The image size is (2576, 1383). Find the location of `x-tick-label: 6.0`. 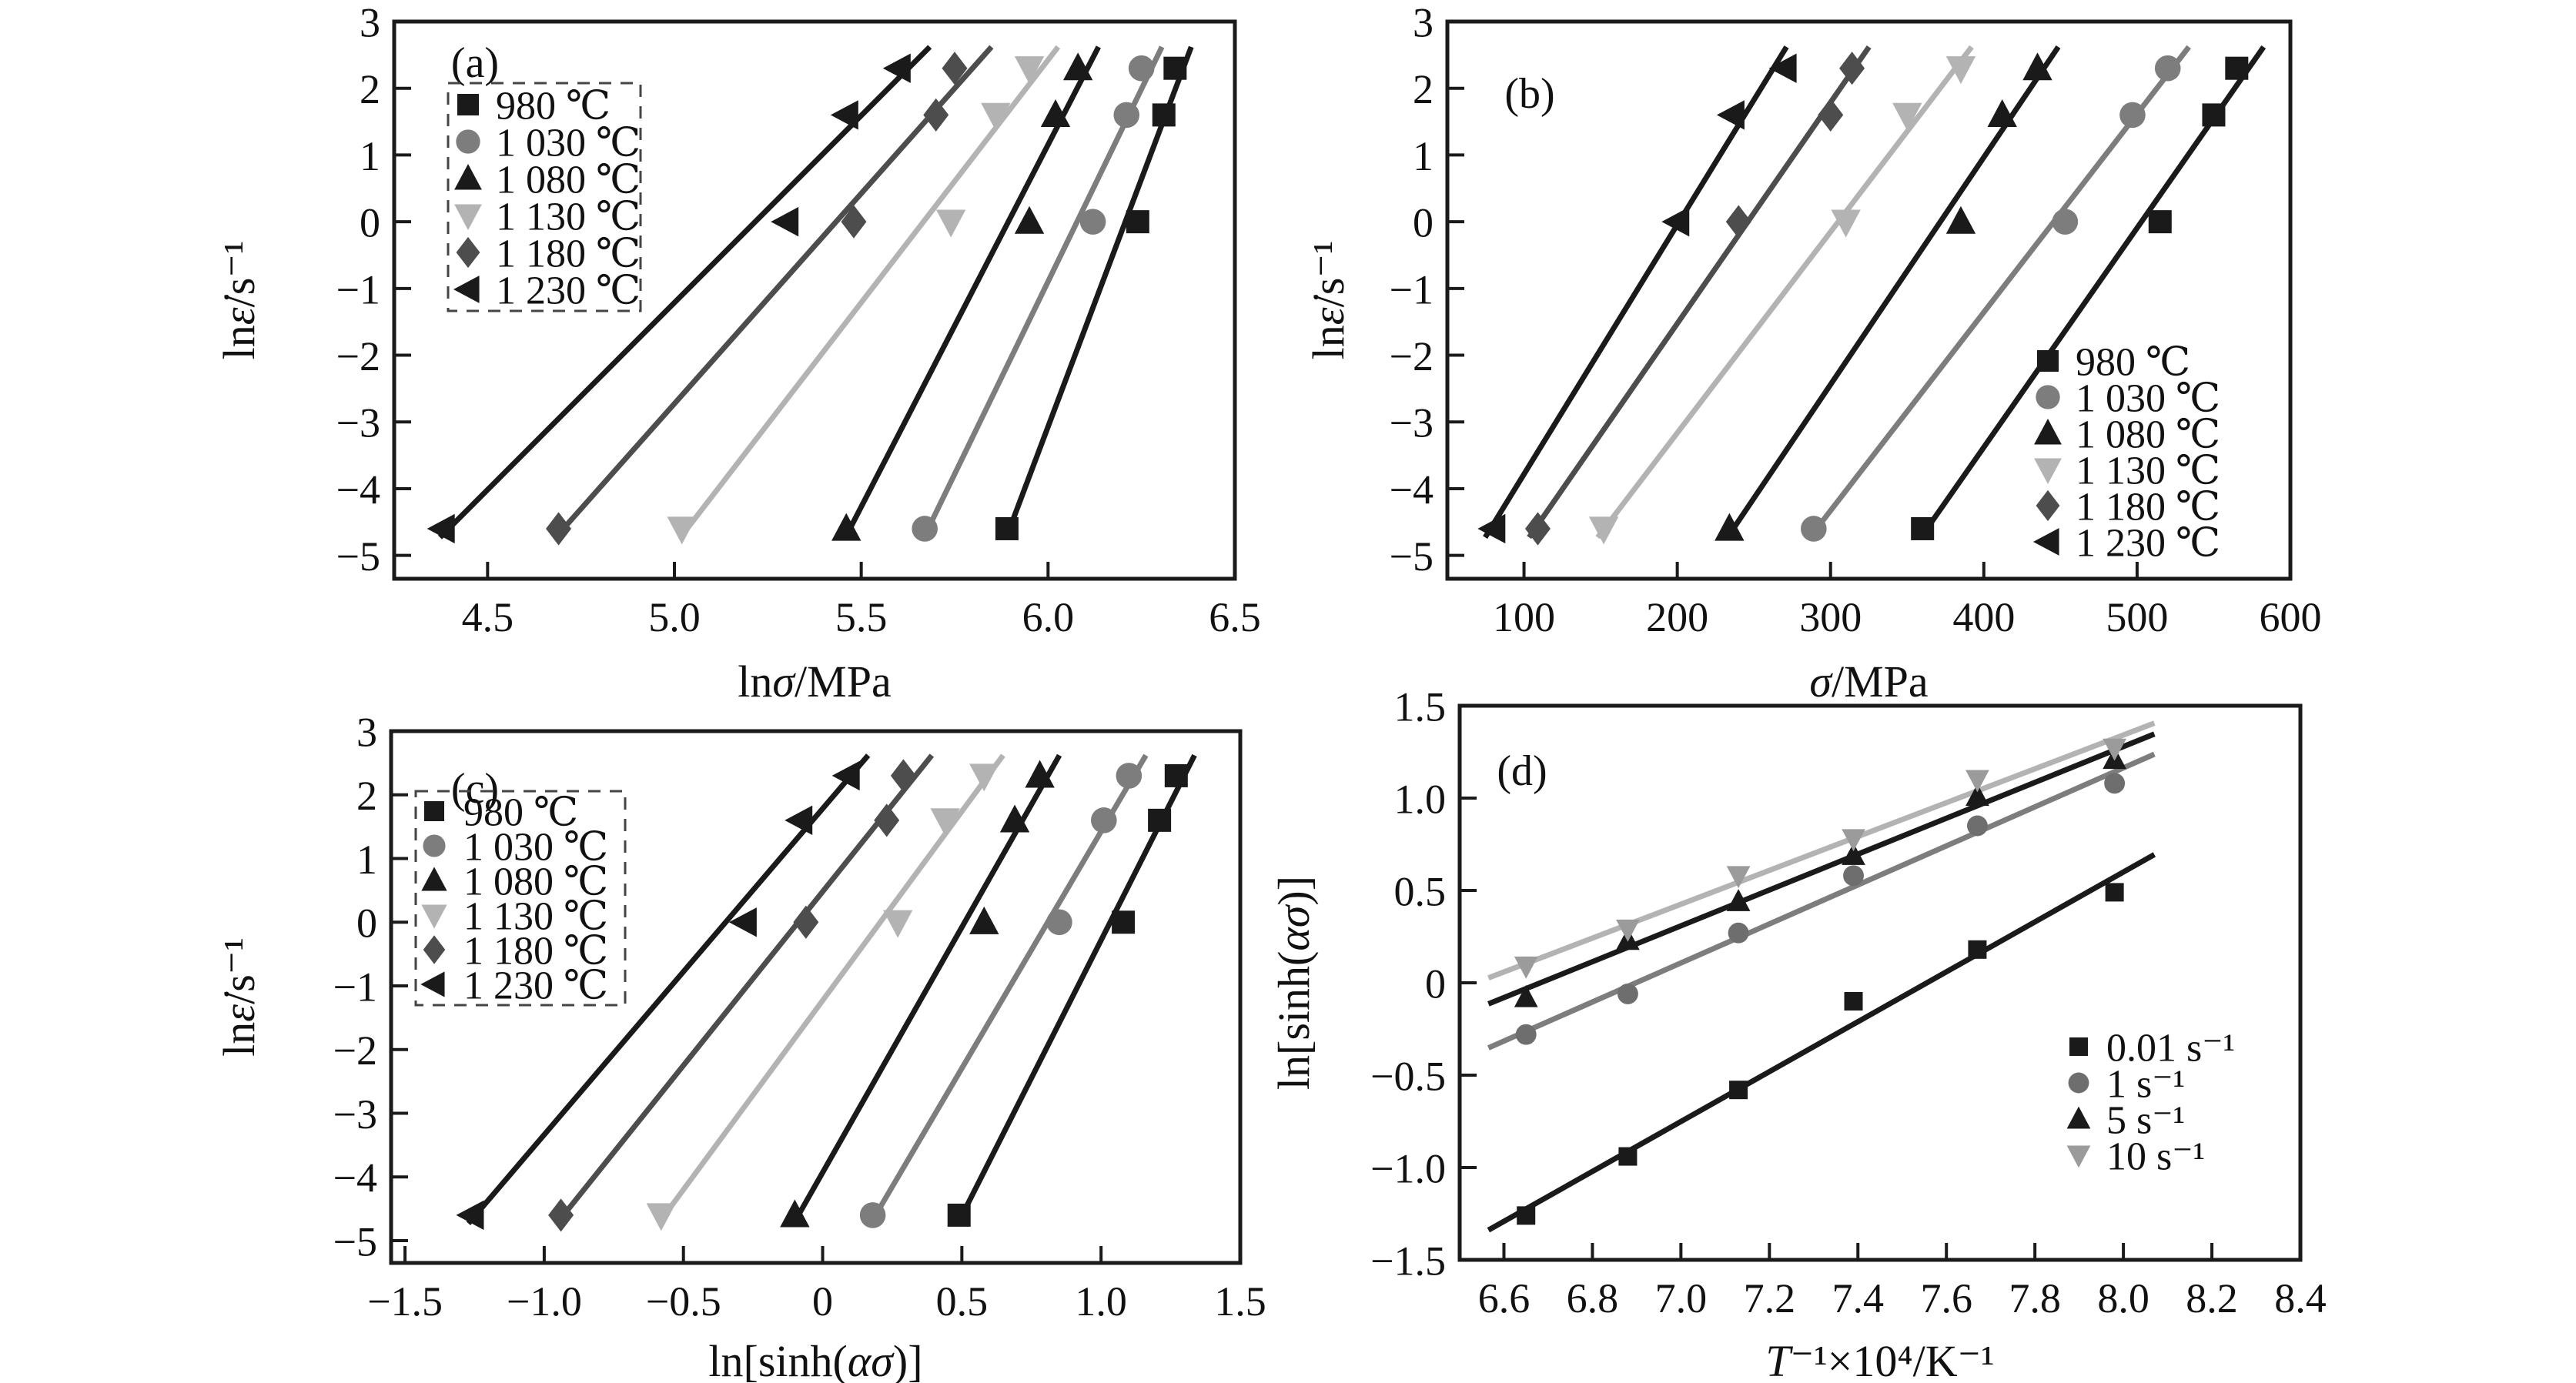

x-tick-label: 6.0 is located at coordinates (1049, 617).